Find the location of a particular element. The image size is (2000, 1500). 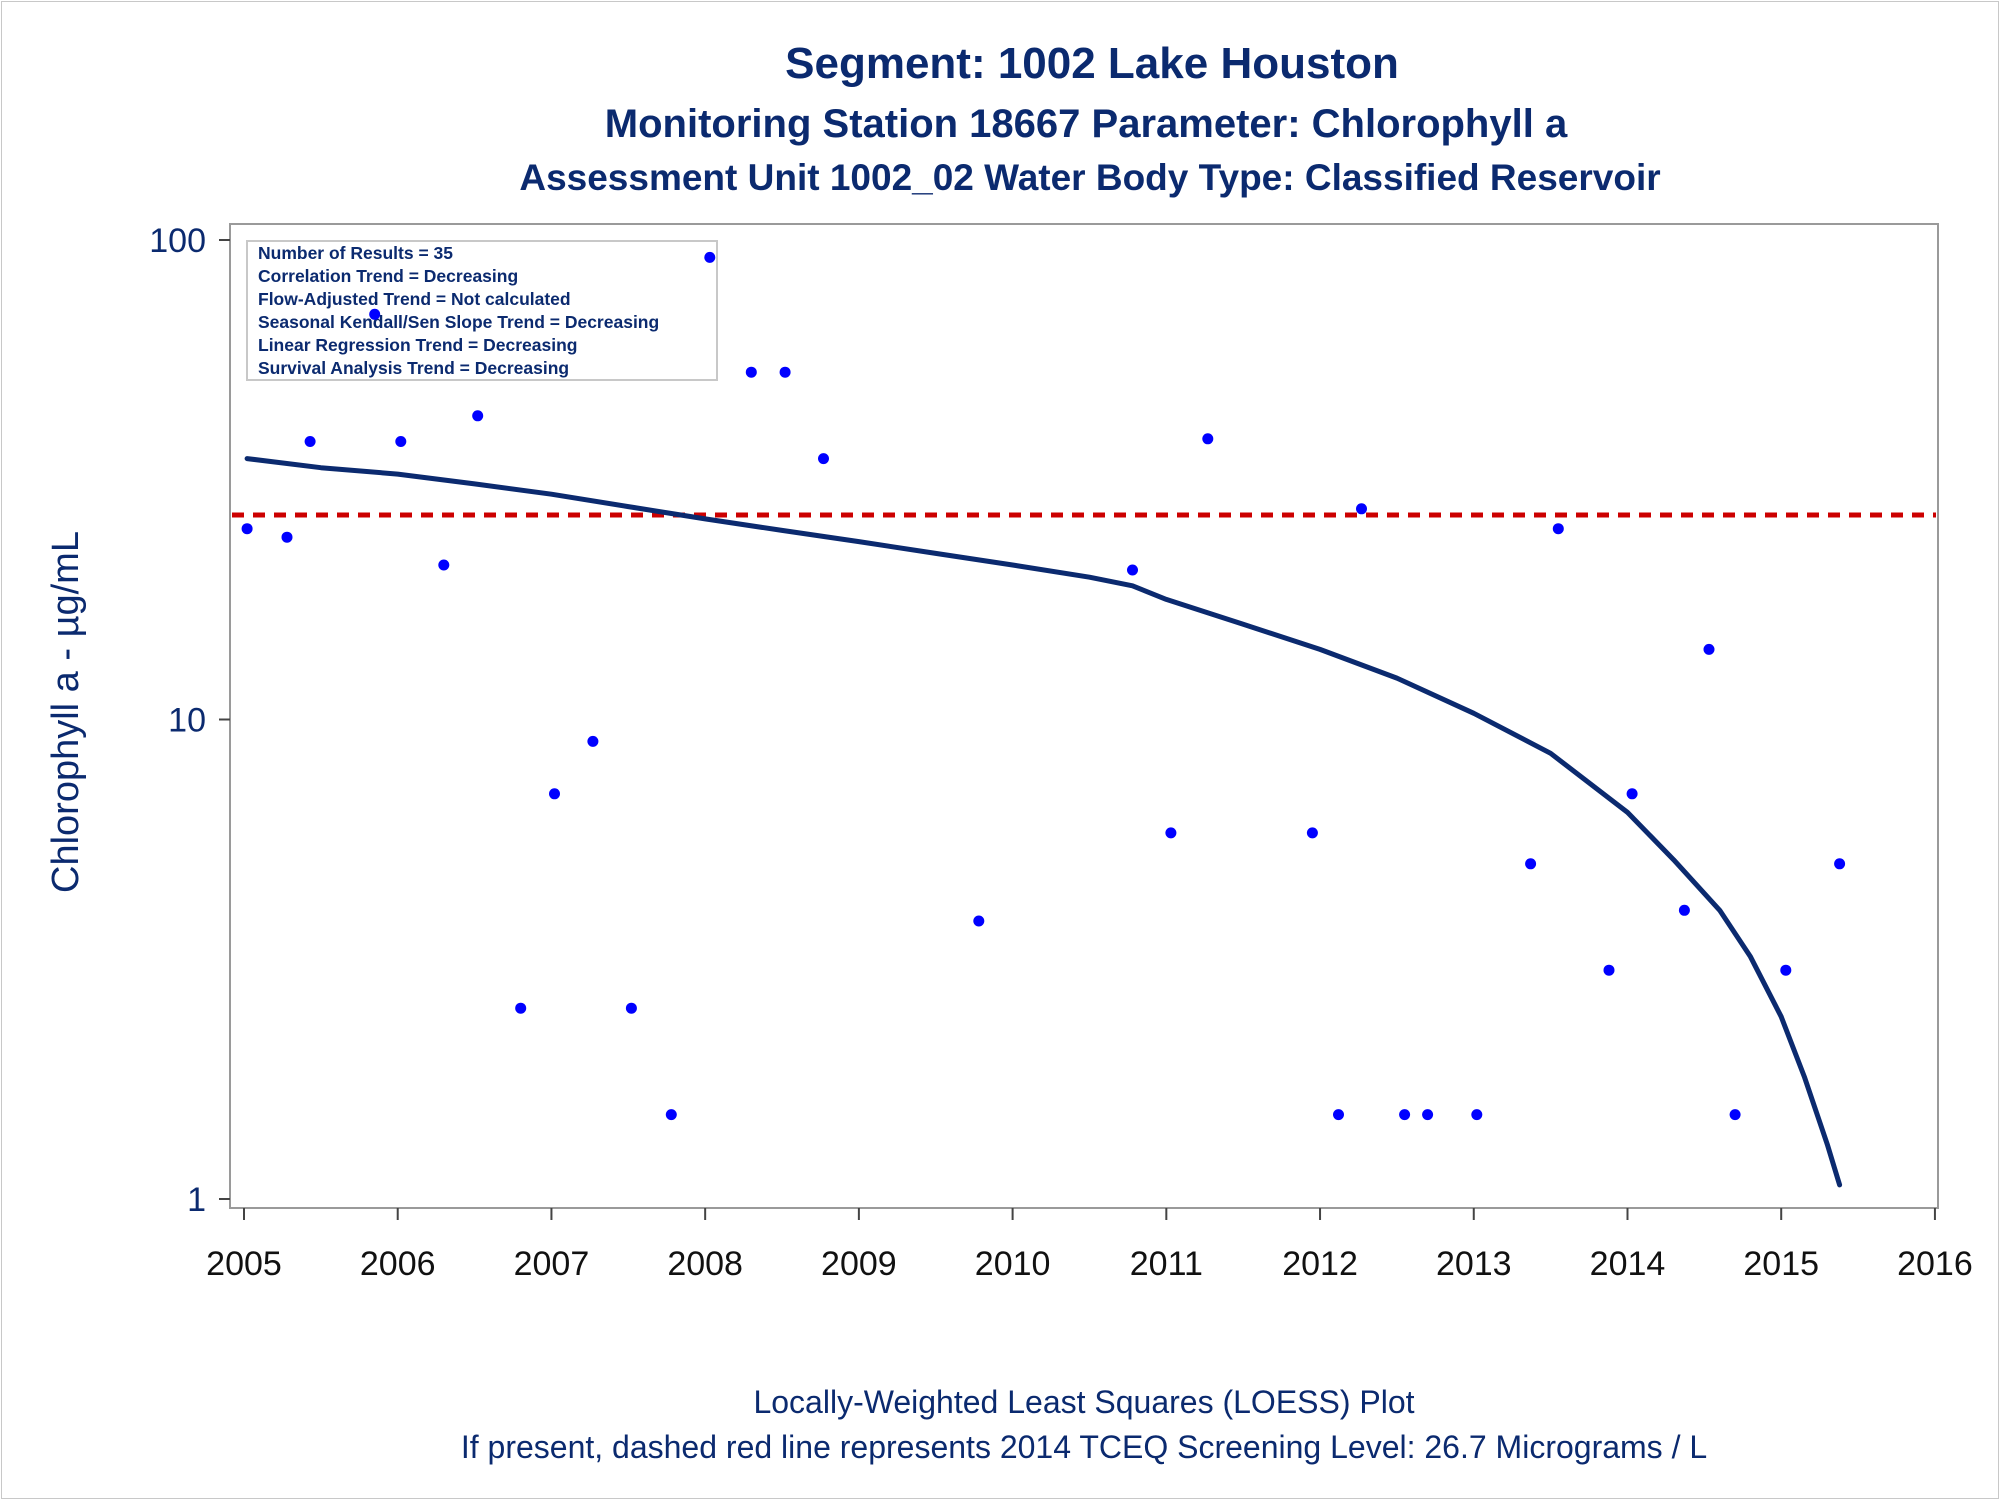

x-tick-label: 2010 is located at coordinates (1013, 1264).